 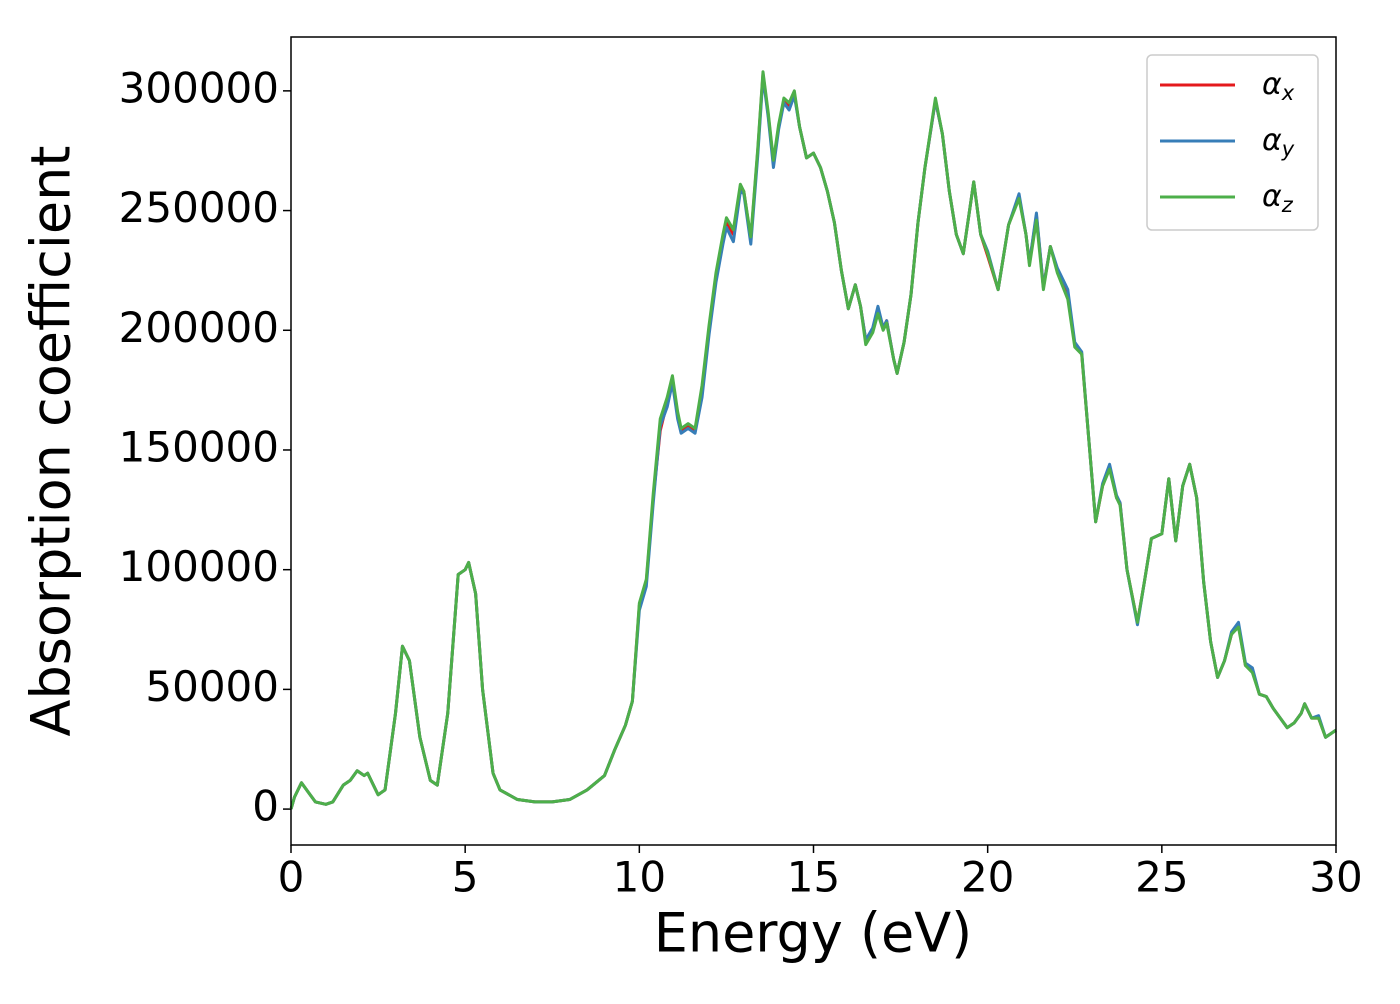 What do you see at coordinates (987, 877) in the screenshot?
I see `x-tick-label: 20` at bounding box center [987, 877].